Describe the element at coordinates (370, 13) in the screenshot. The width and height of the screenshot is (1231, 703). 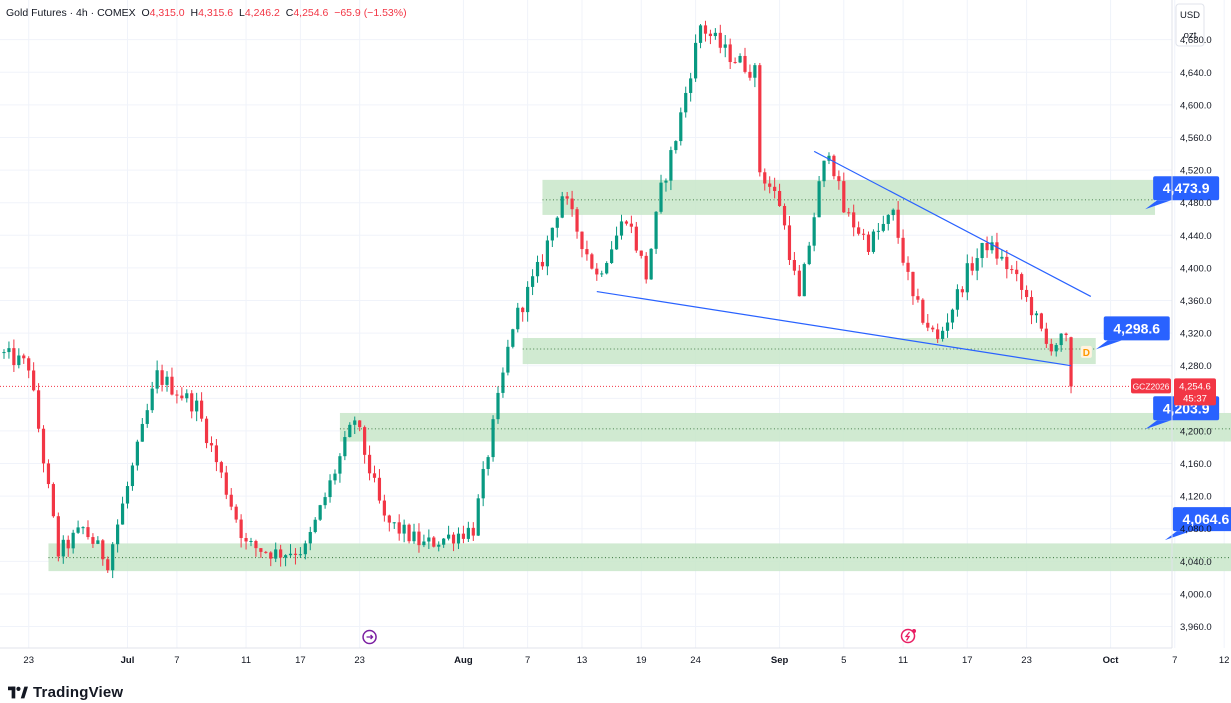
I see `change-value: −65.9 (−1.53%)` at that location.